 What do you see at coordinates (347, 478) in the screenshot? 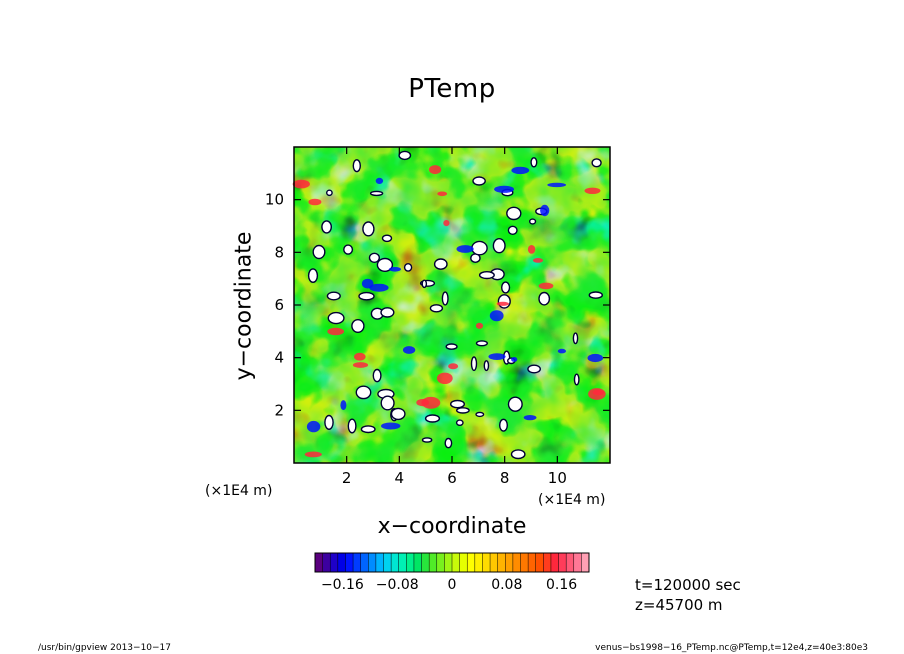
I see `x-tick-label: 2` at bounding box center [347, 478].